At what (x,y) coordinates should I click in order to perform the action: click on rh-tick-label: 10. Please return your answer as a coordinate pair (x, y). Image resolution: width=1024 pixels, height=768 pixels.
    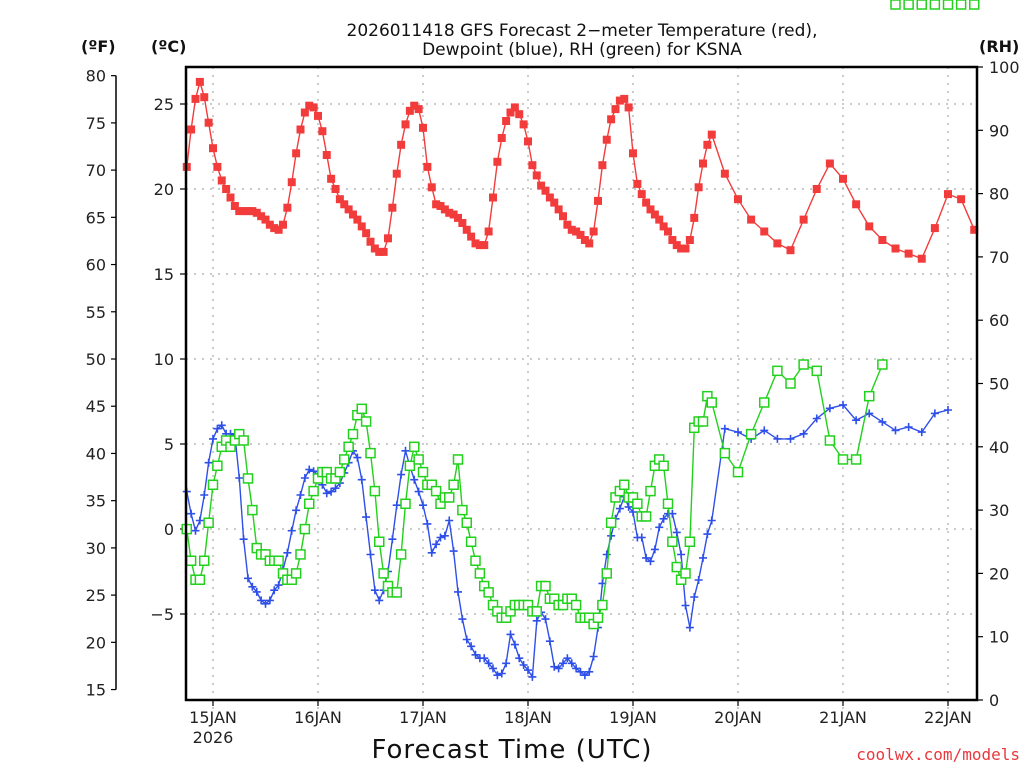
    Looking at the image, I should click on (999, 637).